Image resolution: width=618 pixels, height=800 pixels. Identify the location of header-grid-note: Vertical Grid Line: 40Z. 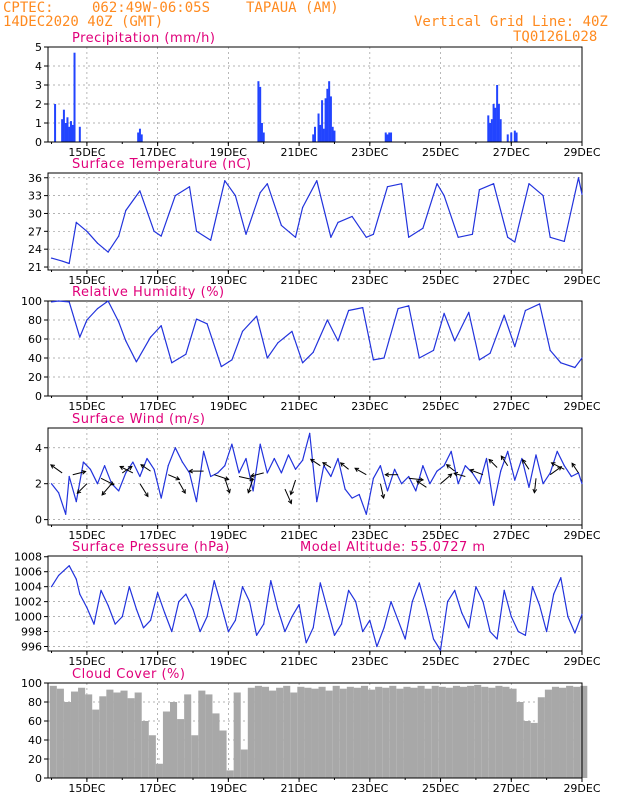
(511, 22).